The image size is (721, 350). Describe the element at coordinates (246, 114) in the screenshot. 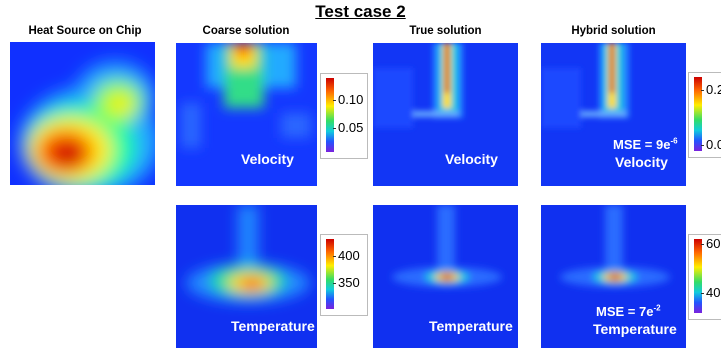

I see `coarse-velocity-field: Velocity` at that location.